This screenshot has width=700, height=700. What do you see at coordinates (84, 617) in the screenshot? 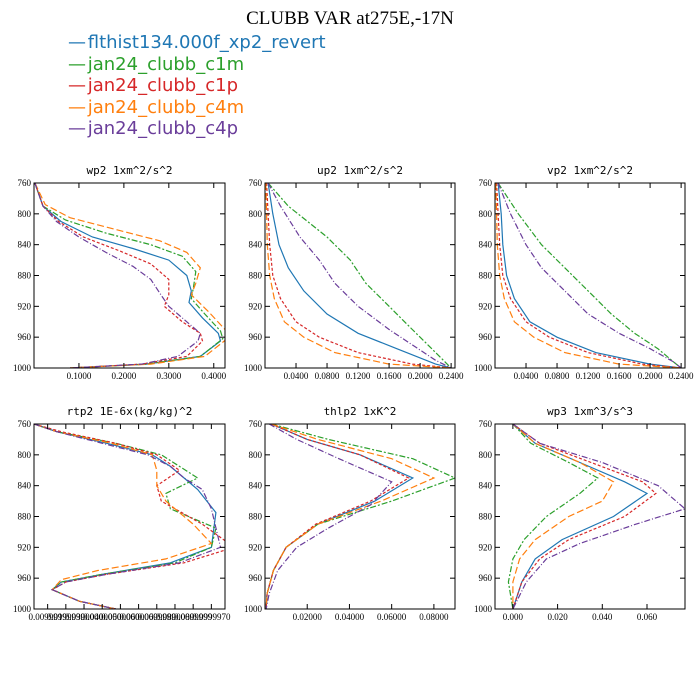
I see `x-tick-label: 0.0300000` at bounding box center [84, 617].